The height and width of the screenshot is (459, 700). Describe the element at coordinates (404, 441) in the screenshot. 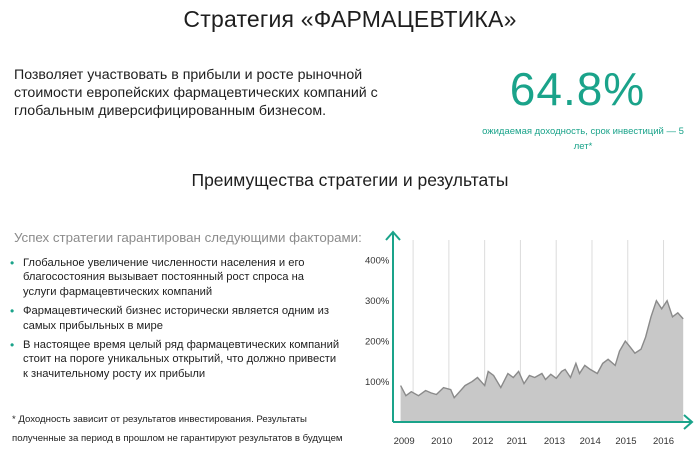

I see `x-tick-label: 2009` at that location.